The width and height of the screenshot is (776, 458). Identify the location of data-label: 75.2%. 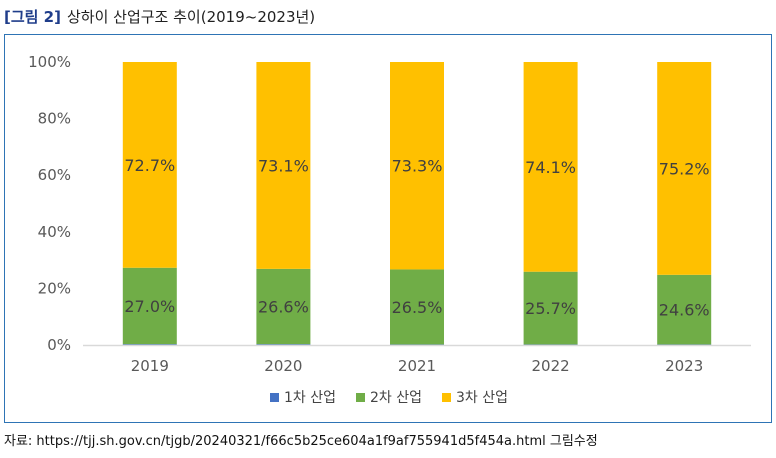
(684, 168).